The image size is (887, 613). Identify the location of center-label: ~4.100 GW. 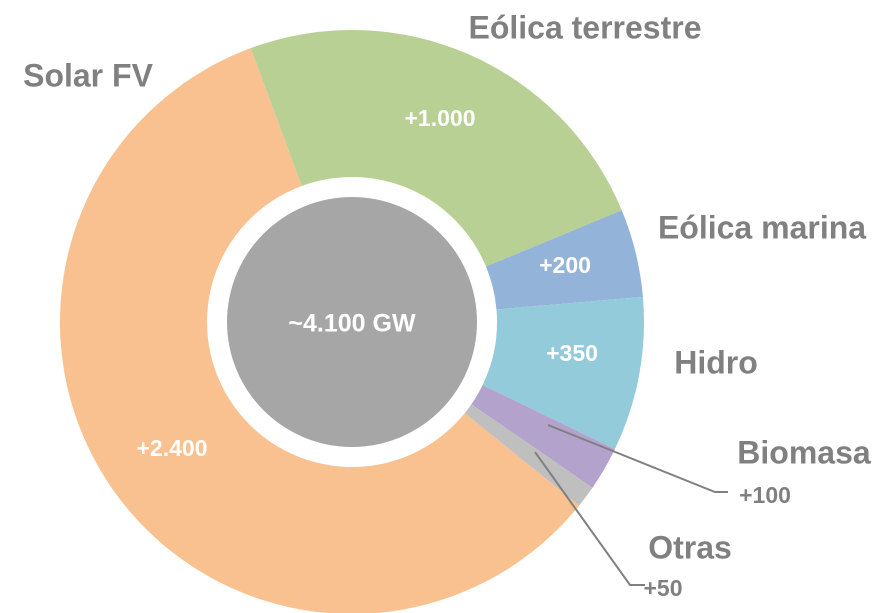
(352, 324).